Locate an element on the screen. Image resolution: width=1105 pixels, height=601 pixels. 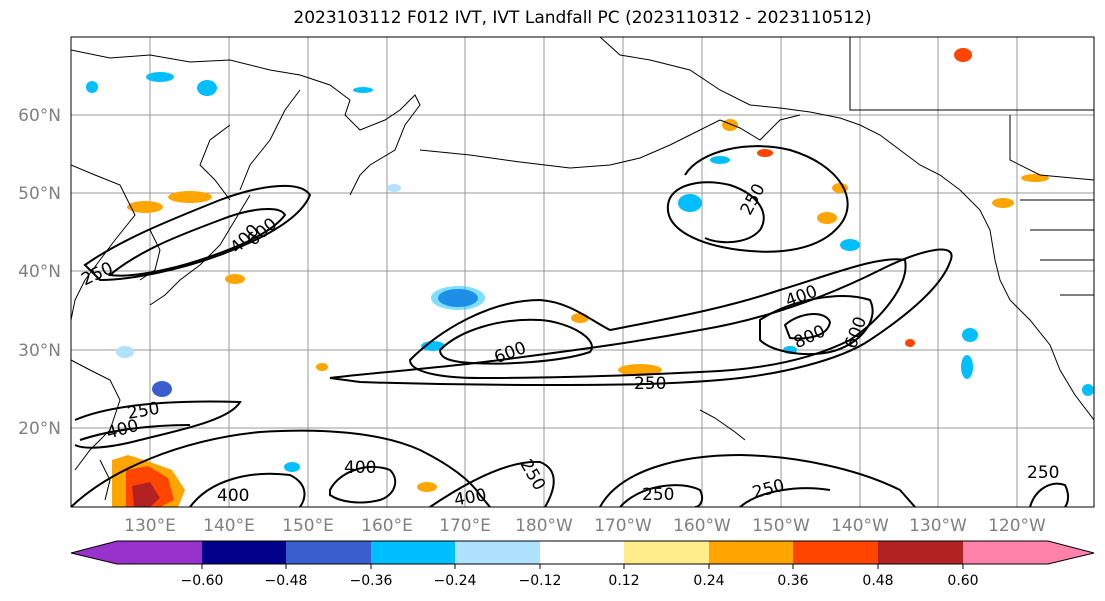
coast-japan is located at coordinates (200, 250).